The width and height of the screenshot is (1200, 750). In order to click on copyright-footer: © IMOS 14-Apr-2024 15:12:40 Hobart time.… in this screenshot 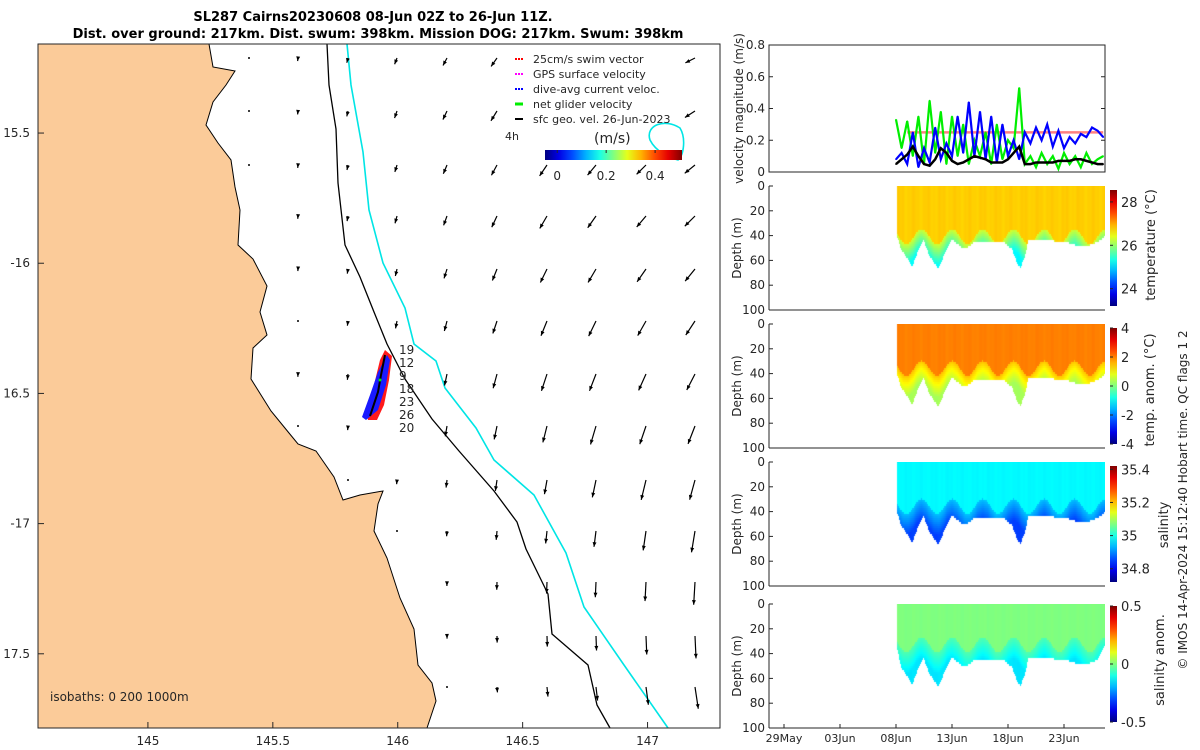, I will do `click(1183, 499)`.